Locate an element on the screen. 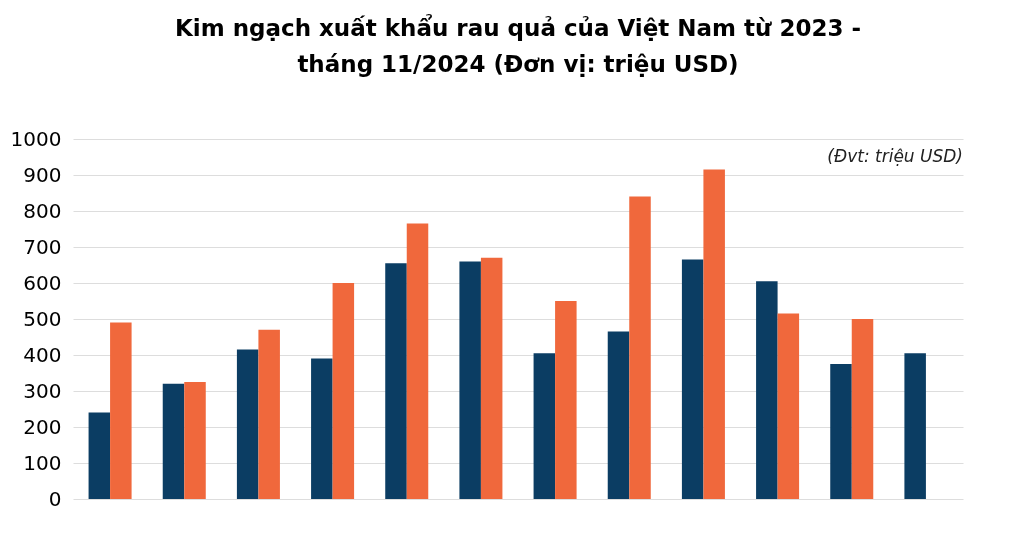  annotation: (Đvt: triệu USD) is located at coordinates (895, 156).